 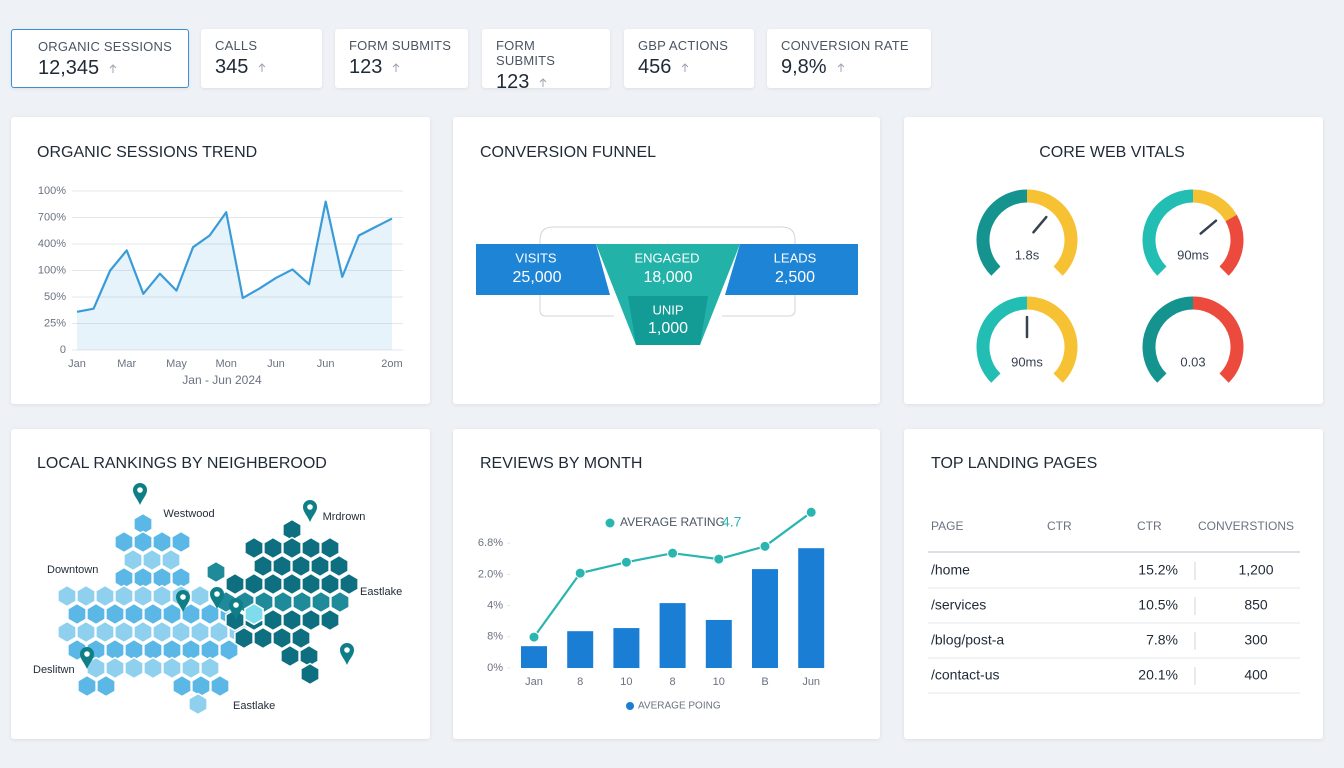 What do you see at coordinates (668, 277) in the screenshot?
I see `stage-value: 18,000` at bounding box center [668, 277].